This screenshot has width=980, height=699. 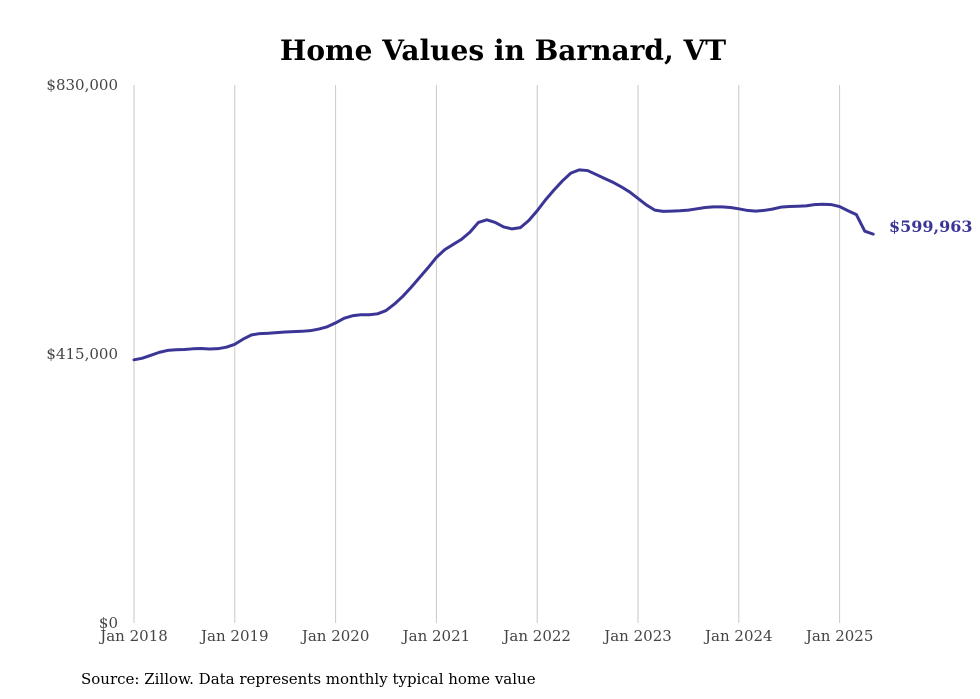 What do you see at coordinates (738, 636) in the screenshot?
I see `x-tick-label: Jan 2024` at bounding box center [738, 636].